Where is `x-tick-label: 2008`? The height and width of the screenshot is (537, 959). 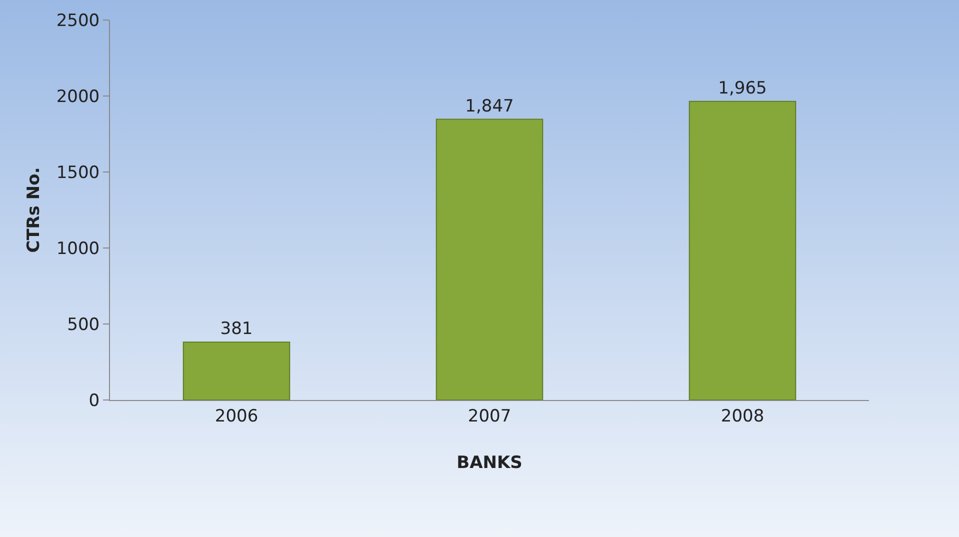
x-tick-label: 2008 is located at coordinates (742, 416).